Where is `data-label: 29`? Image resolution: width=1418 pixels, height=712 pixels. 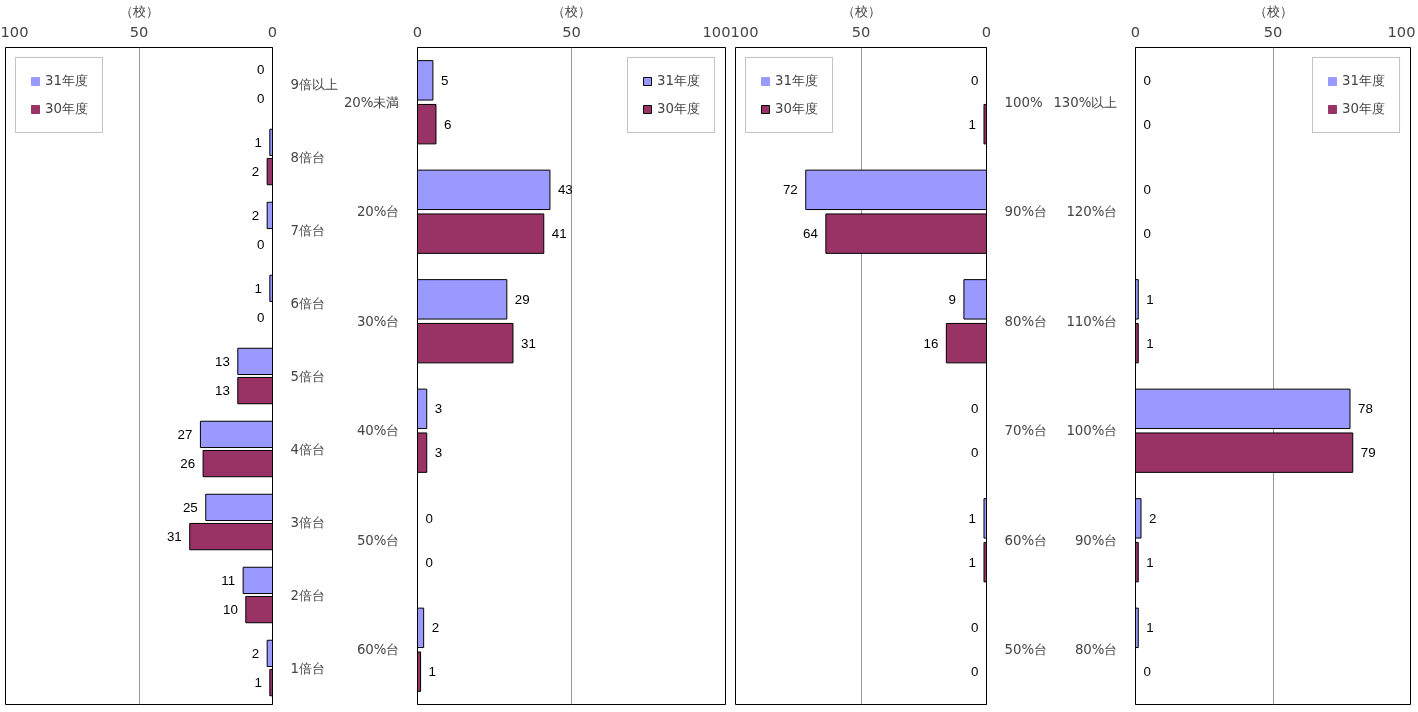
data-label: 29 is located at coordinates (522, 299).